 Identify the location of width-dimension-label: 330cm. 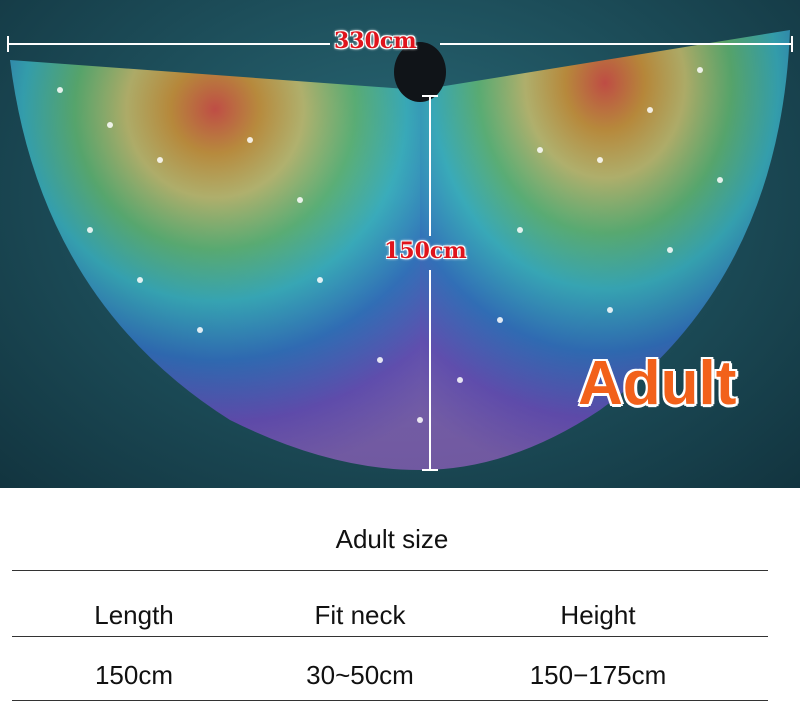
(375, 41).